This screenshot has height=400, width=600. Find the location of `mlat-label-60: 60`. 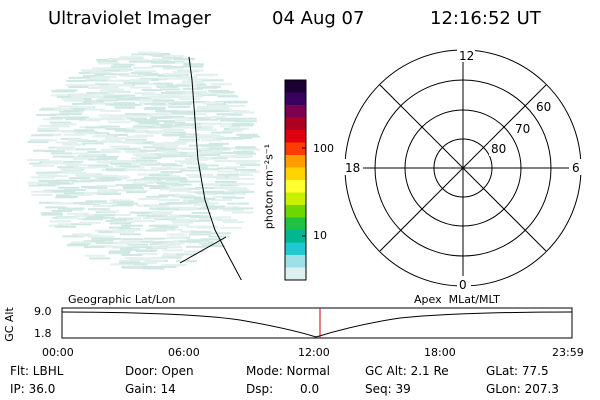

mlat-label-60: 60 is located at coordinates (543, 107).